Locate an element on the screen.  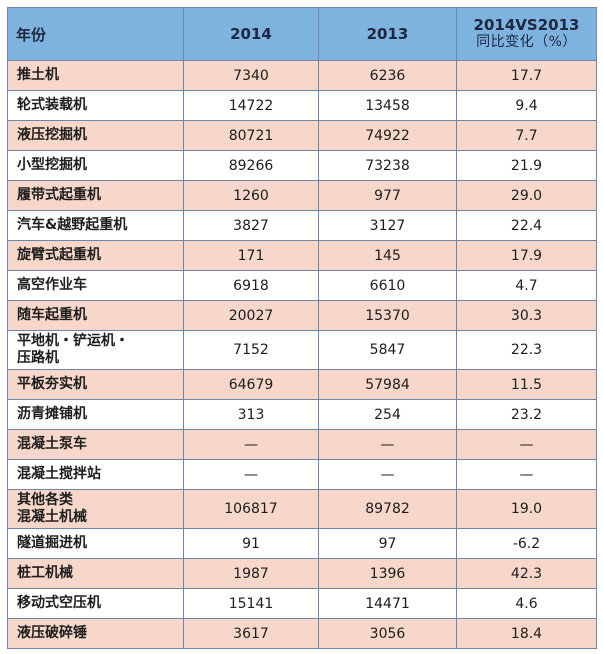
row-change: 19.0 is located at coordinates (526, 509).